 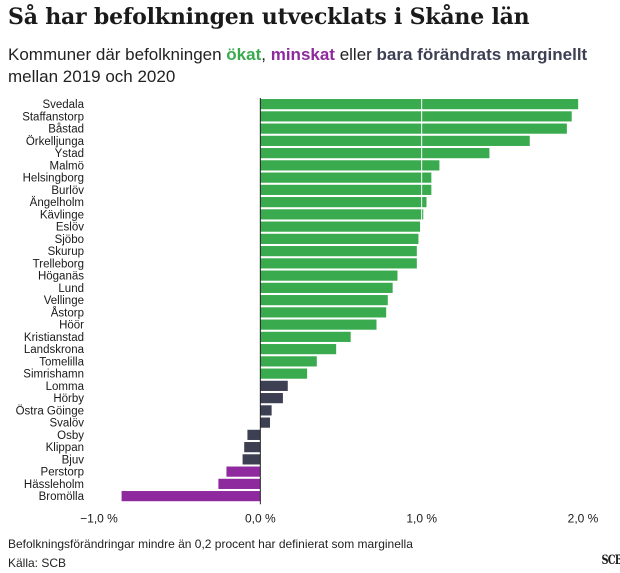 What do you see at coordinates (62, 497) in the screenshot?
I see `category-label: Bromölla` at bounding box center [62, 497].